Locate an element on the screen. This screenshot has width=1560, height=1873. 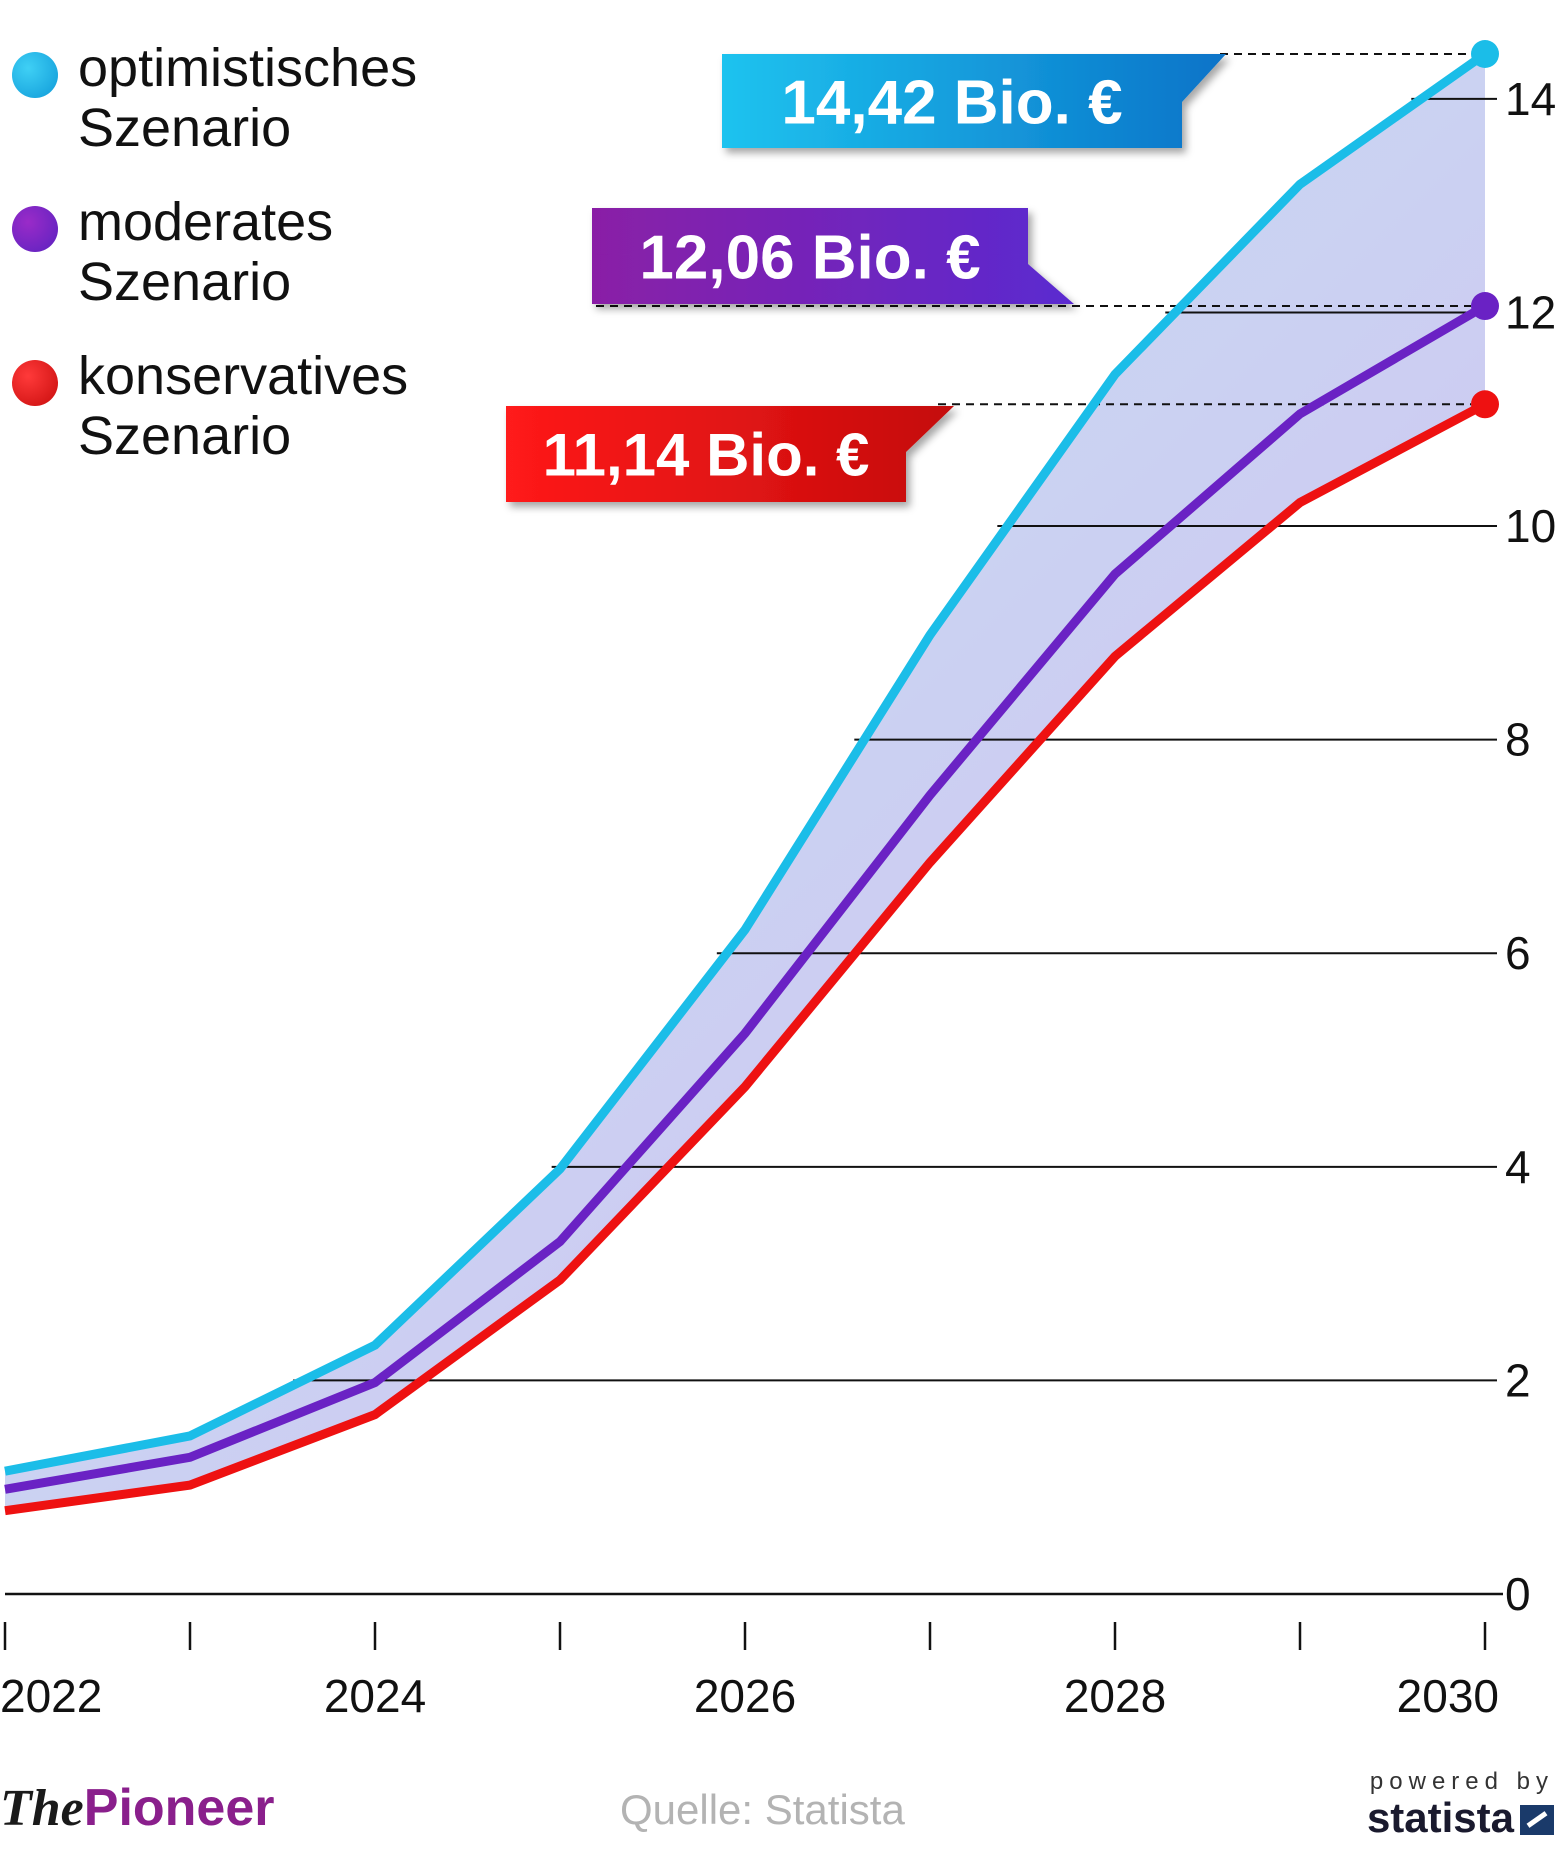
endpoint-optimistic is located at coordinates (1485, 54).